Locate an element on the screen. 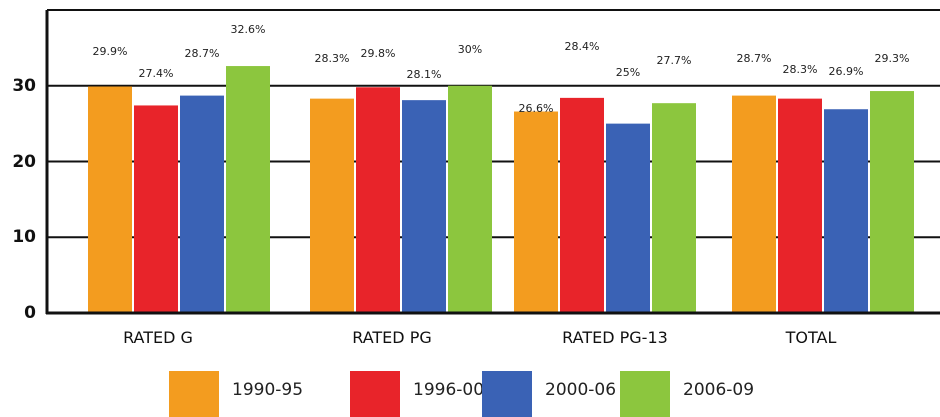 The width and height of the screenshot is (940, 417). x-category-label: RATED PG-13 is located at coordinates (615, 337).